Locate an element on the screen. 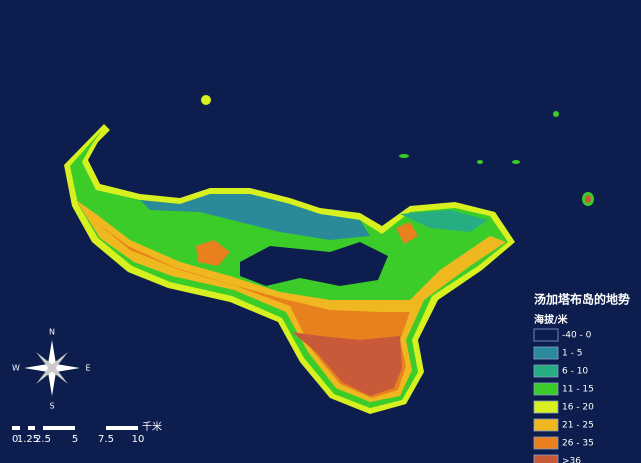  compass-rose is located at coordinates (52, 368).